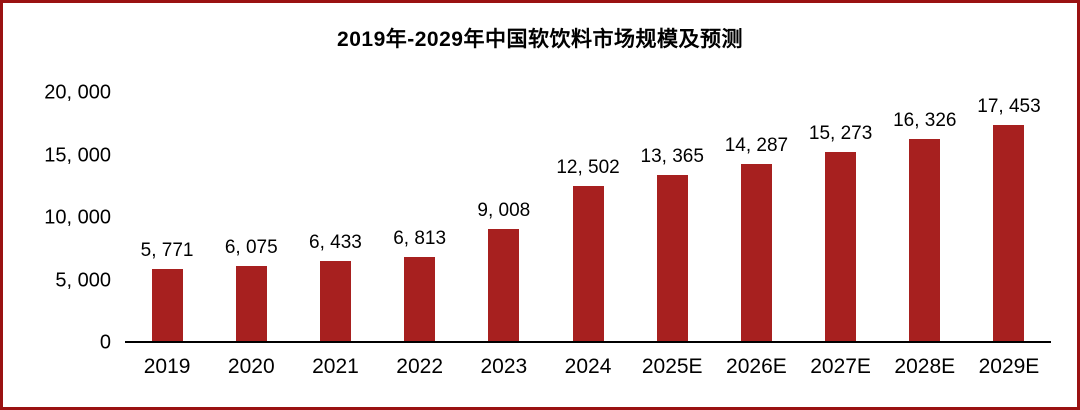 The height and width of the screenshot is (410, 1080). I want to click on bar-value-label: 14, 287, so click(756, 145).